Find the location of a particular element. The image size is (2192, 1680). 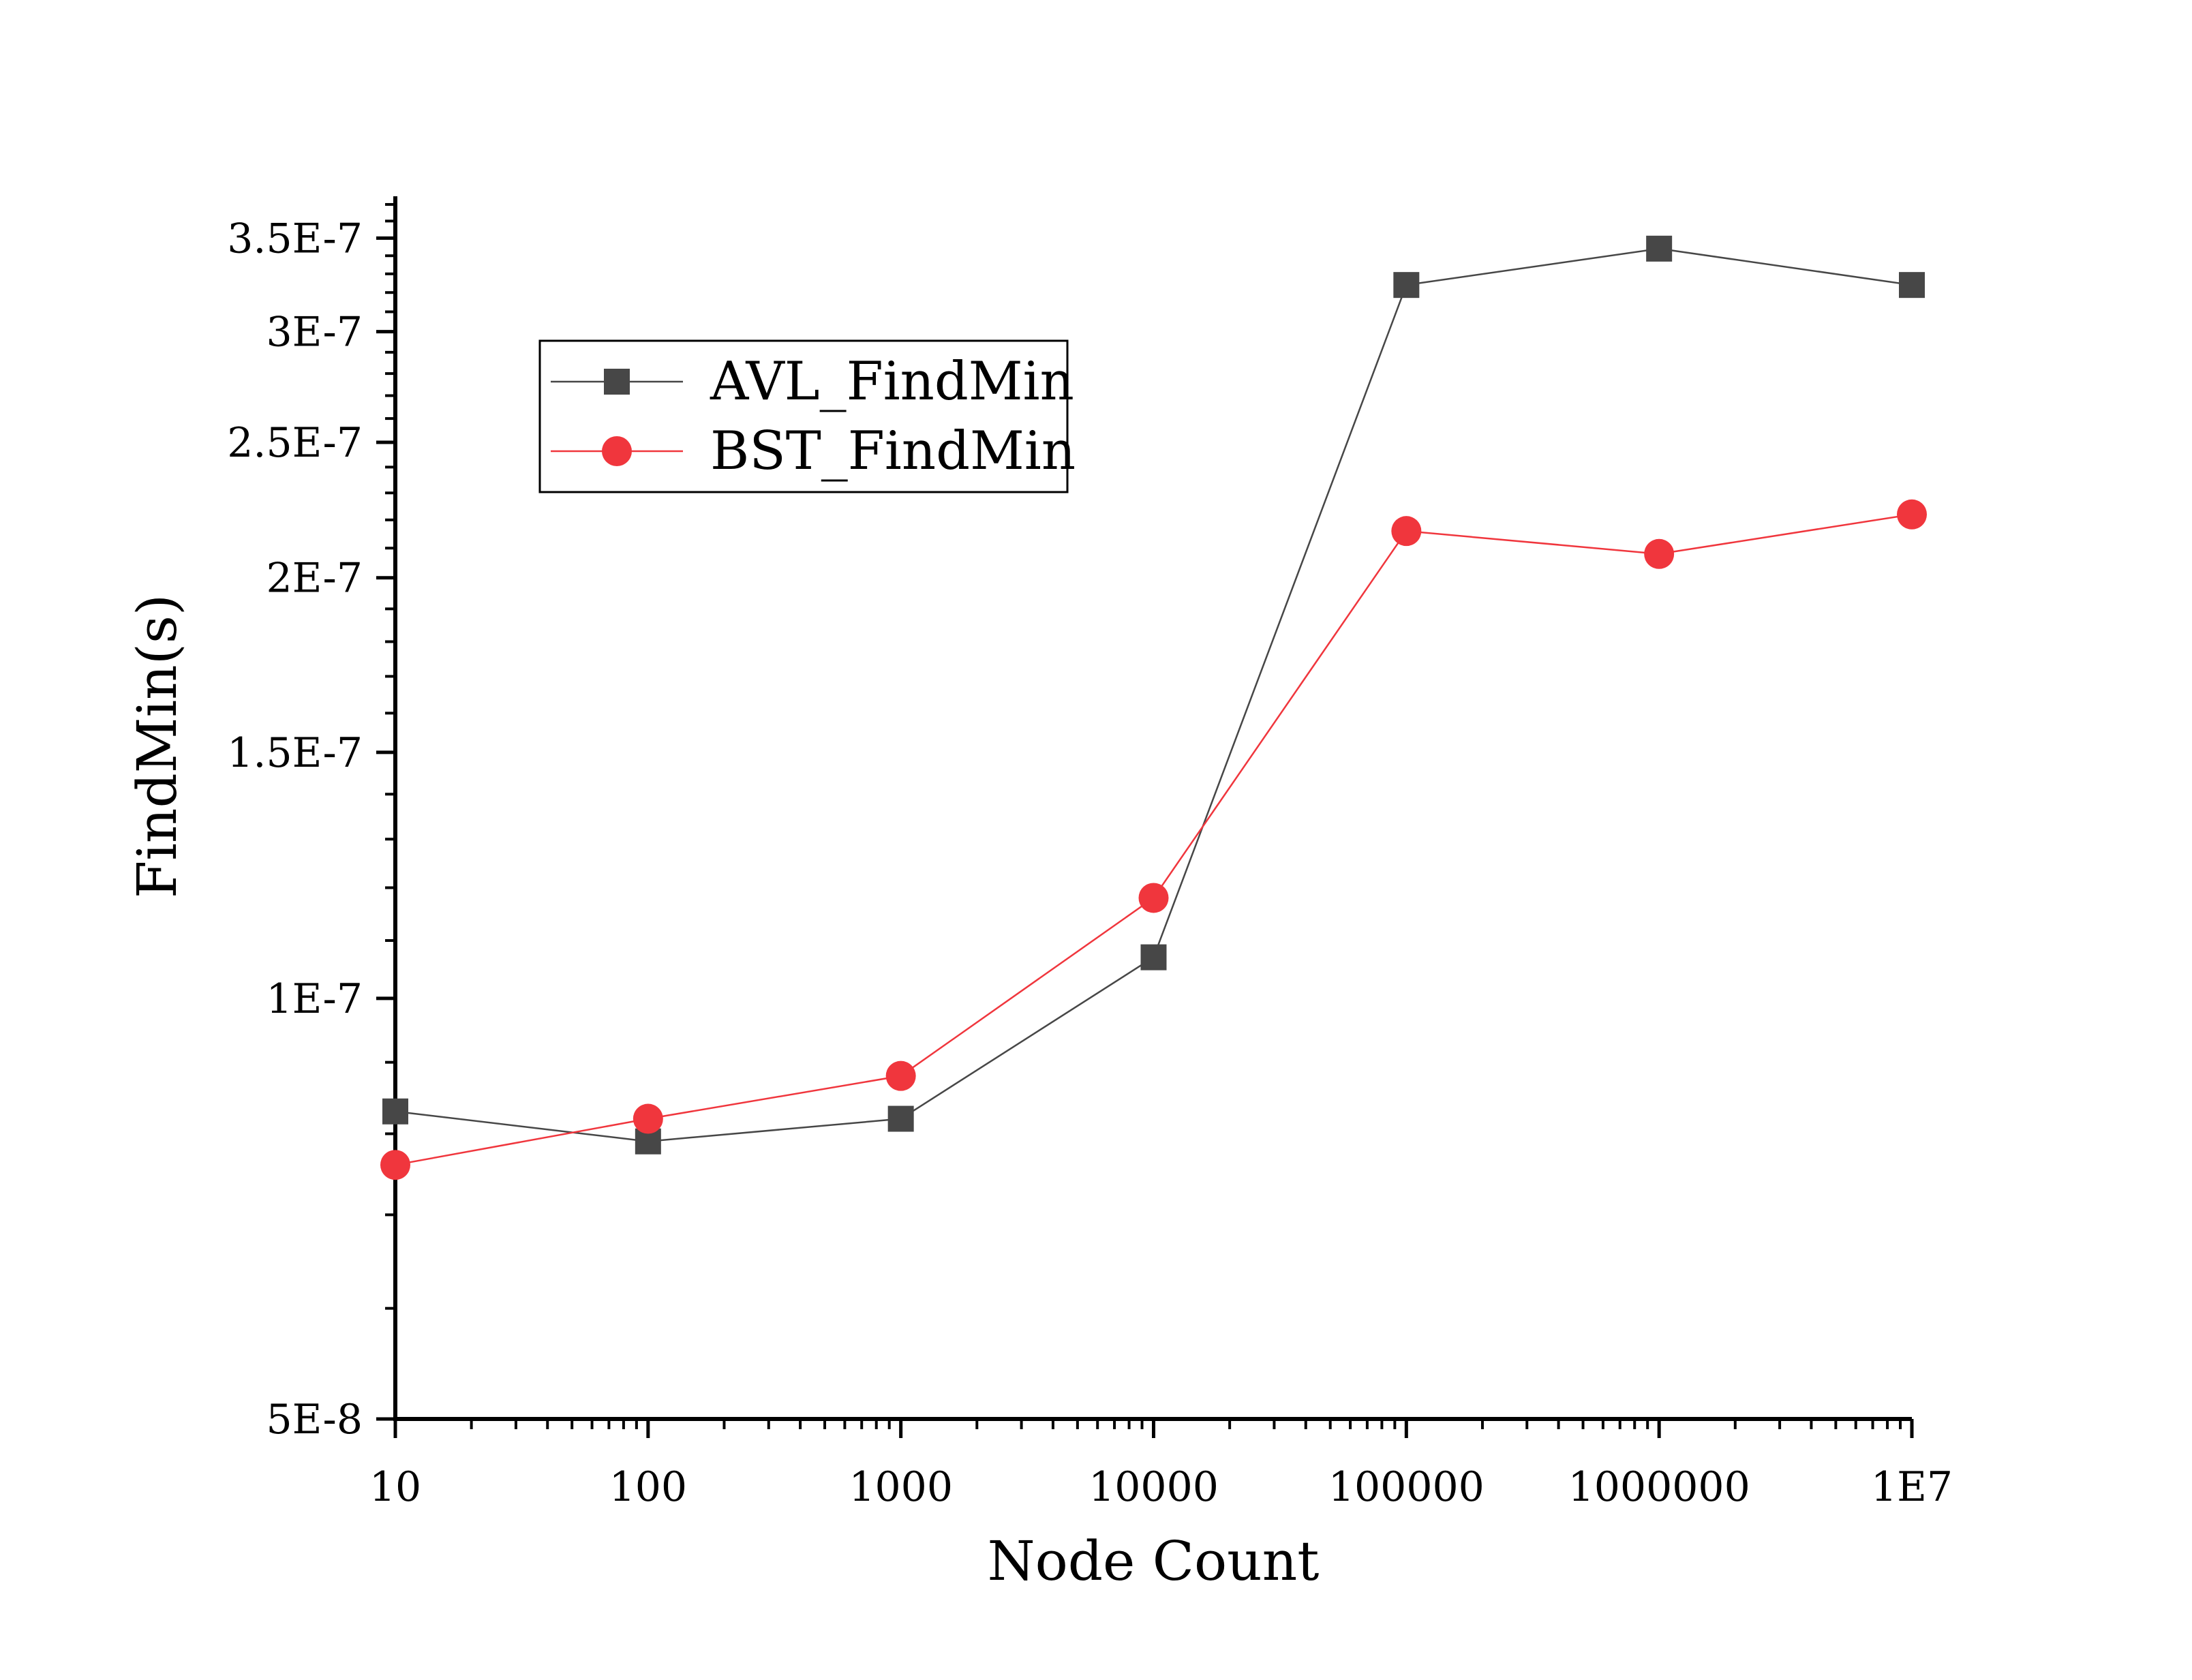

y-tick-label: 5E-8 is located at coordinates (315, 1420).